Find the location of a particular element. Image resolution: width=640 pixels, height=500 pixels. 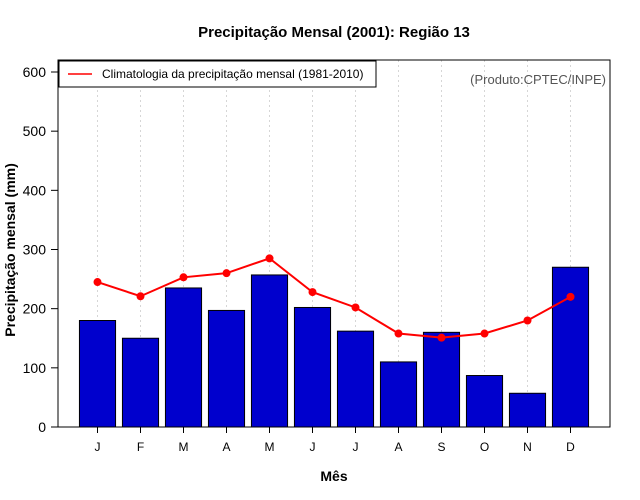

y-axis: 0 100 200 300 400 500 600 is located at coordinates (41, 249).